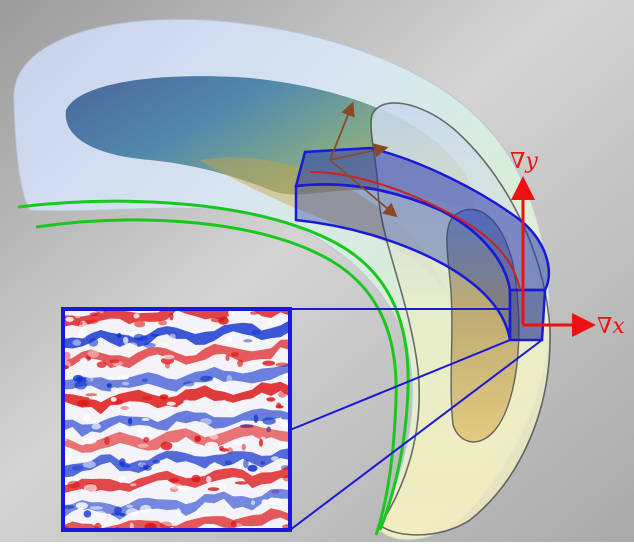 The height and width of the screenshot is (546, 634). Describe the element at coordinates (527, 315) in the screenshot. I see `flux-tube-end` at that location.